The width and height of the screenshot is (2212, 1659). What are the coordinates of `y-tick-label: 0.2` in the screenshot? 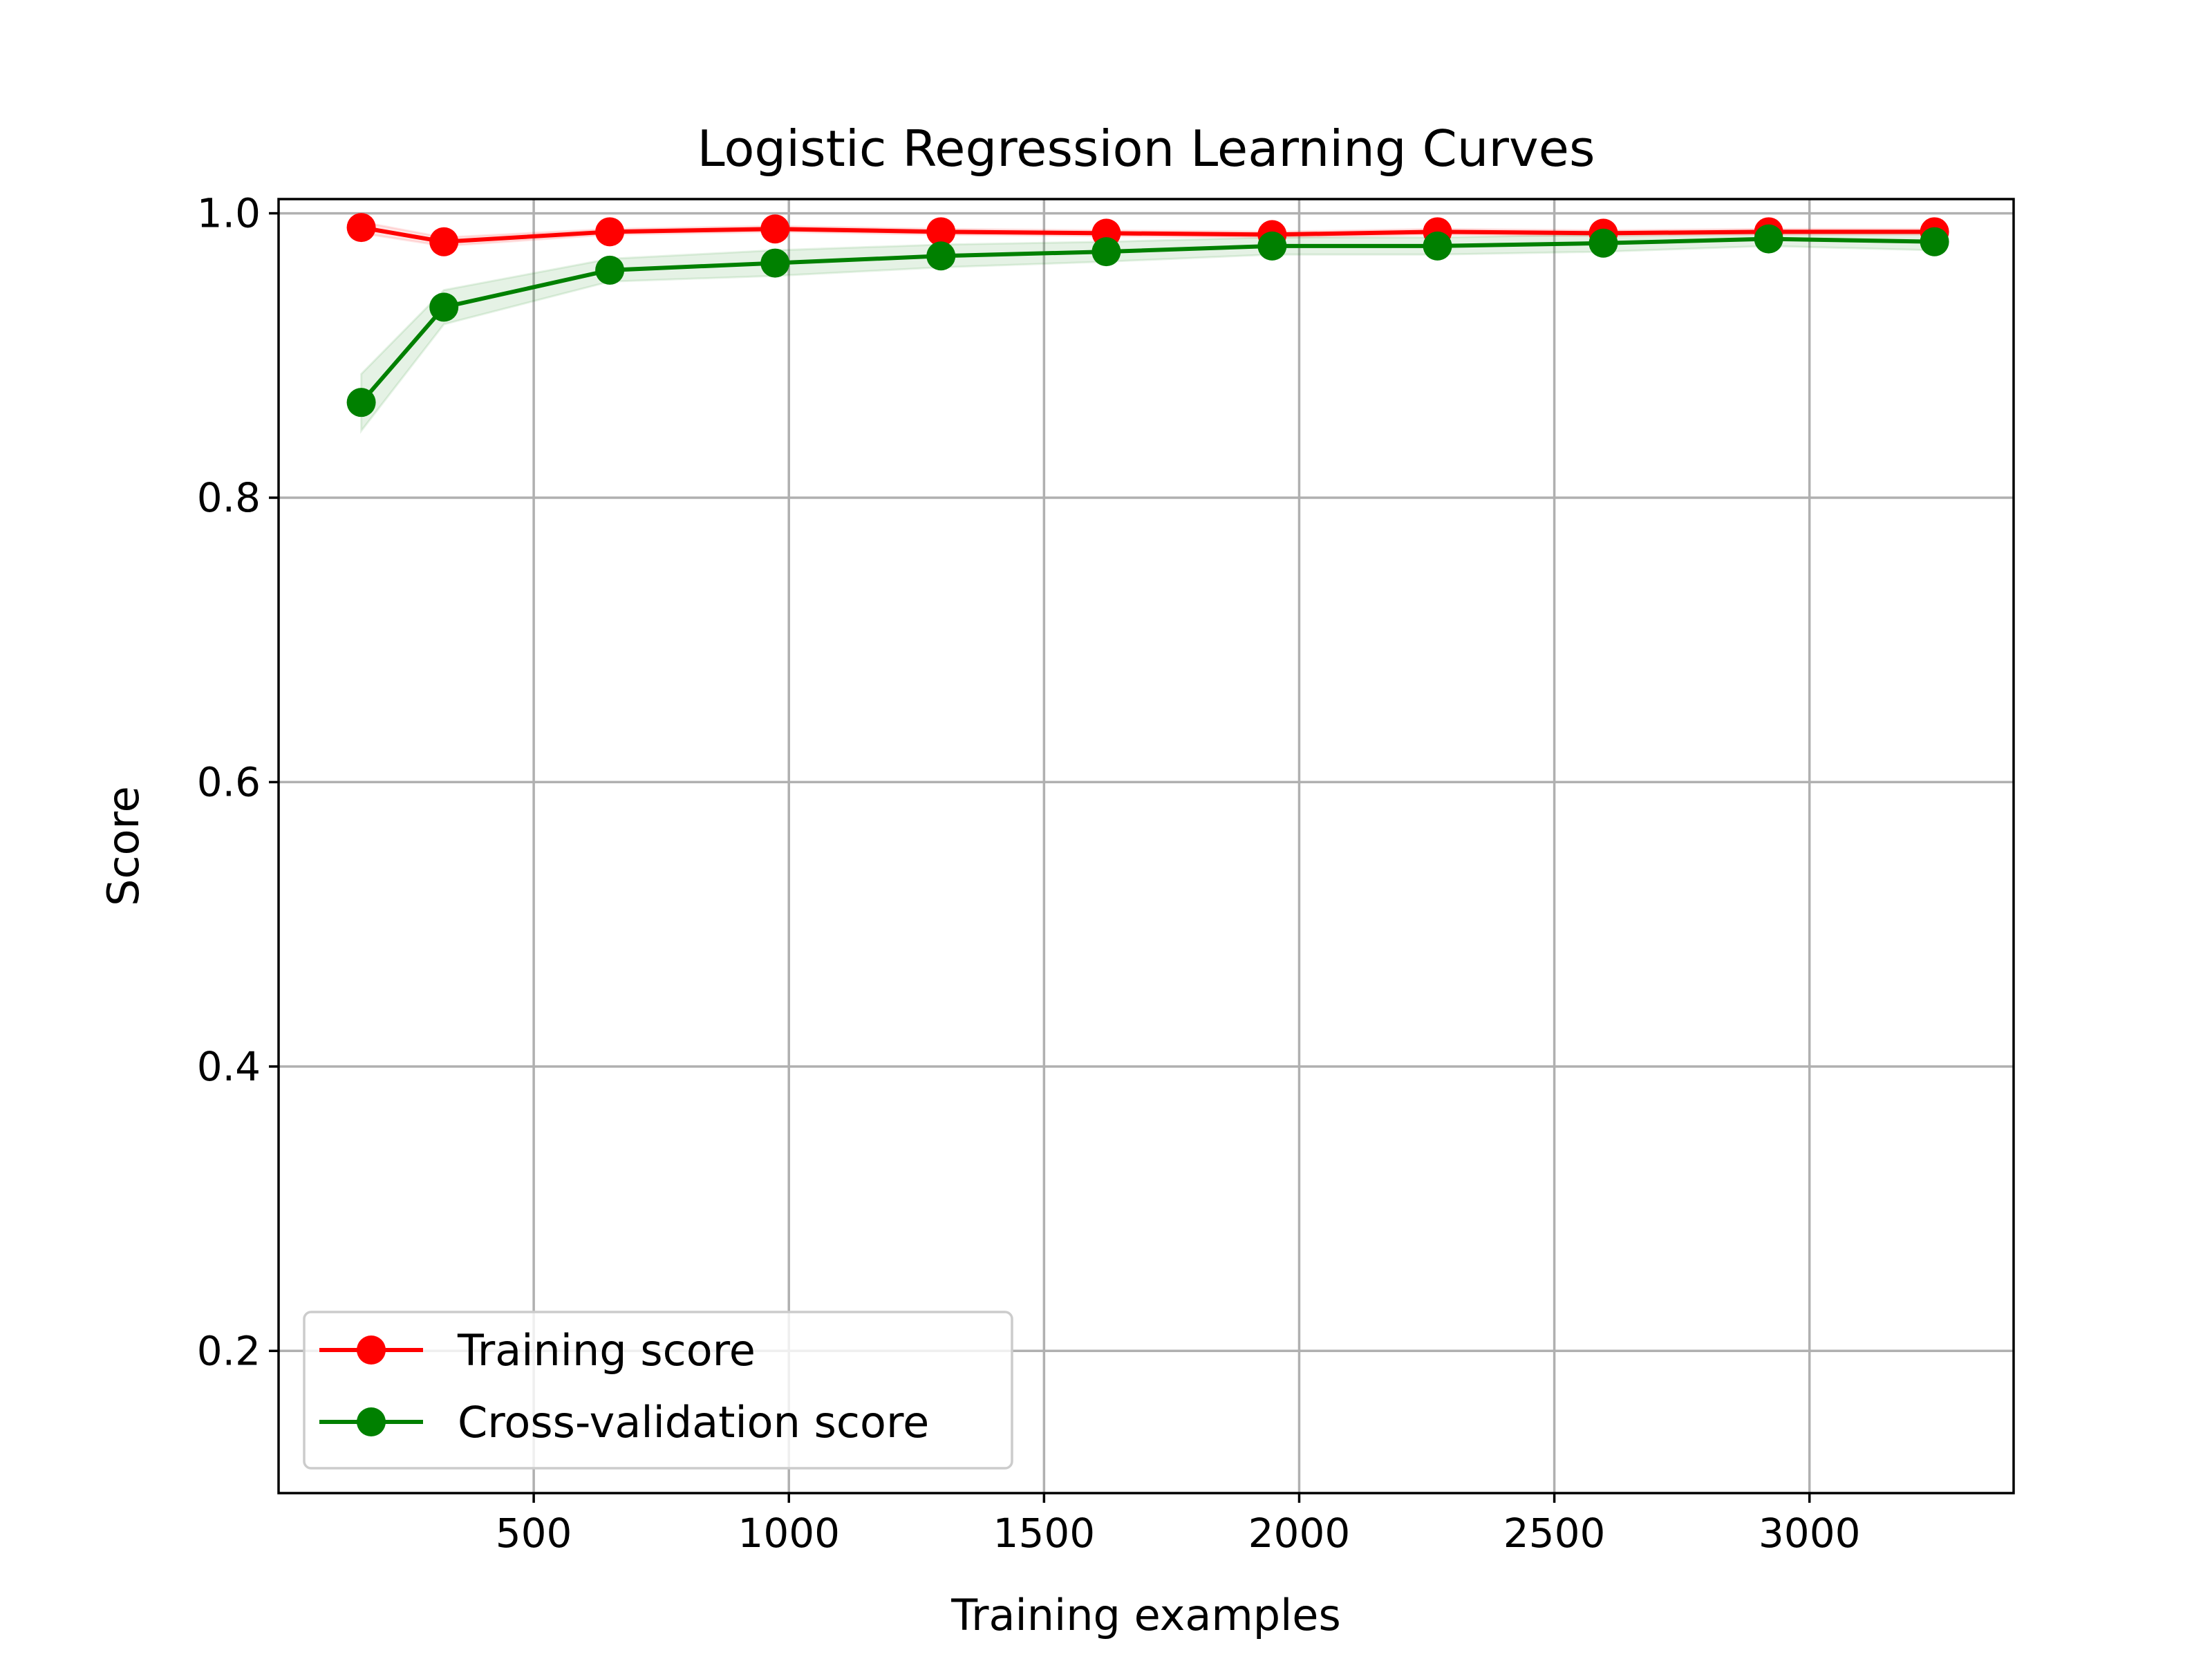 It's located at (229, 1351).